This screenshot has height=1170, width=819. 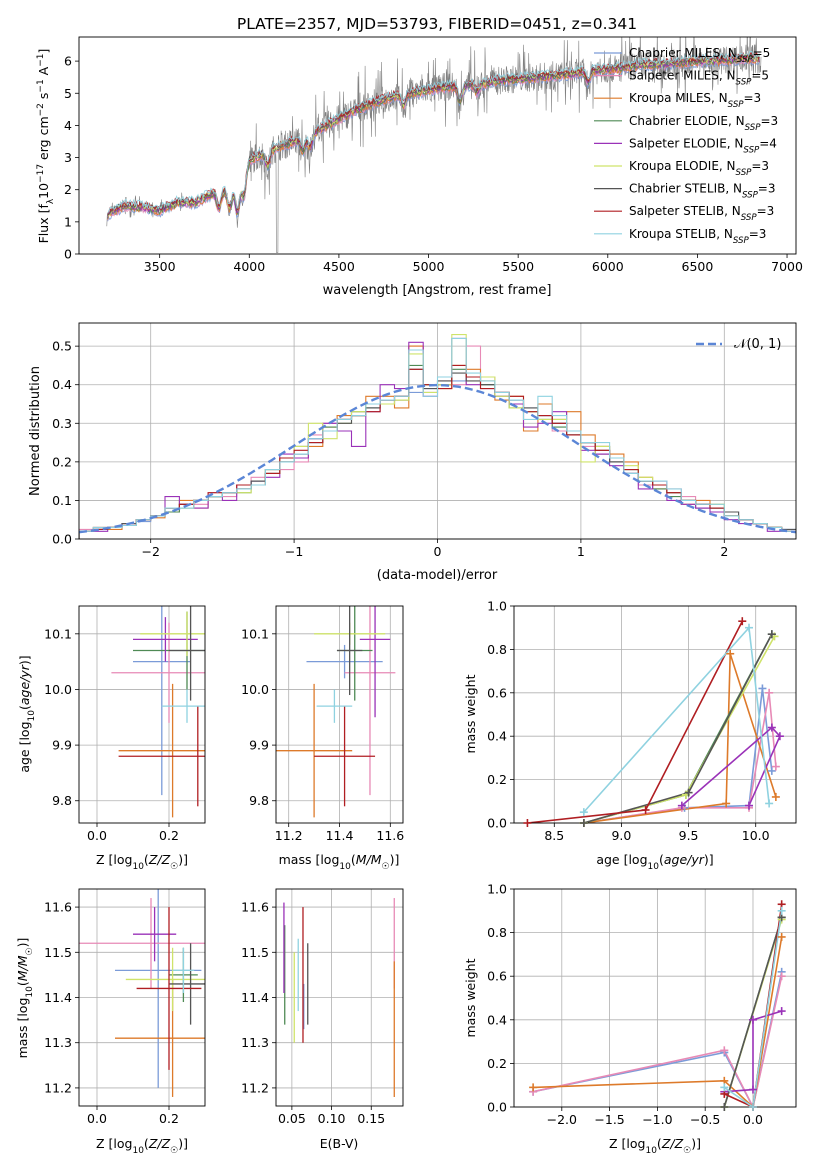 I want to click on legend-label: Chabrier STELIB, NSSP=3, so click(x=702, y=191).